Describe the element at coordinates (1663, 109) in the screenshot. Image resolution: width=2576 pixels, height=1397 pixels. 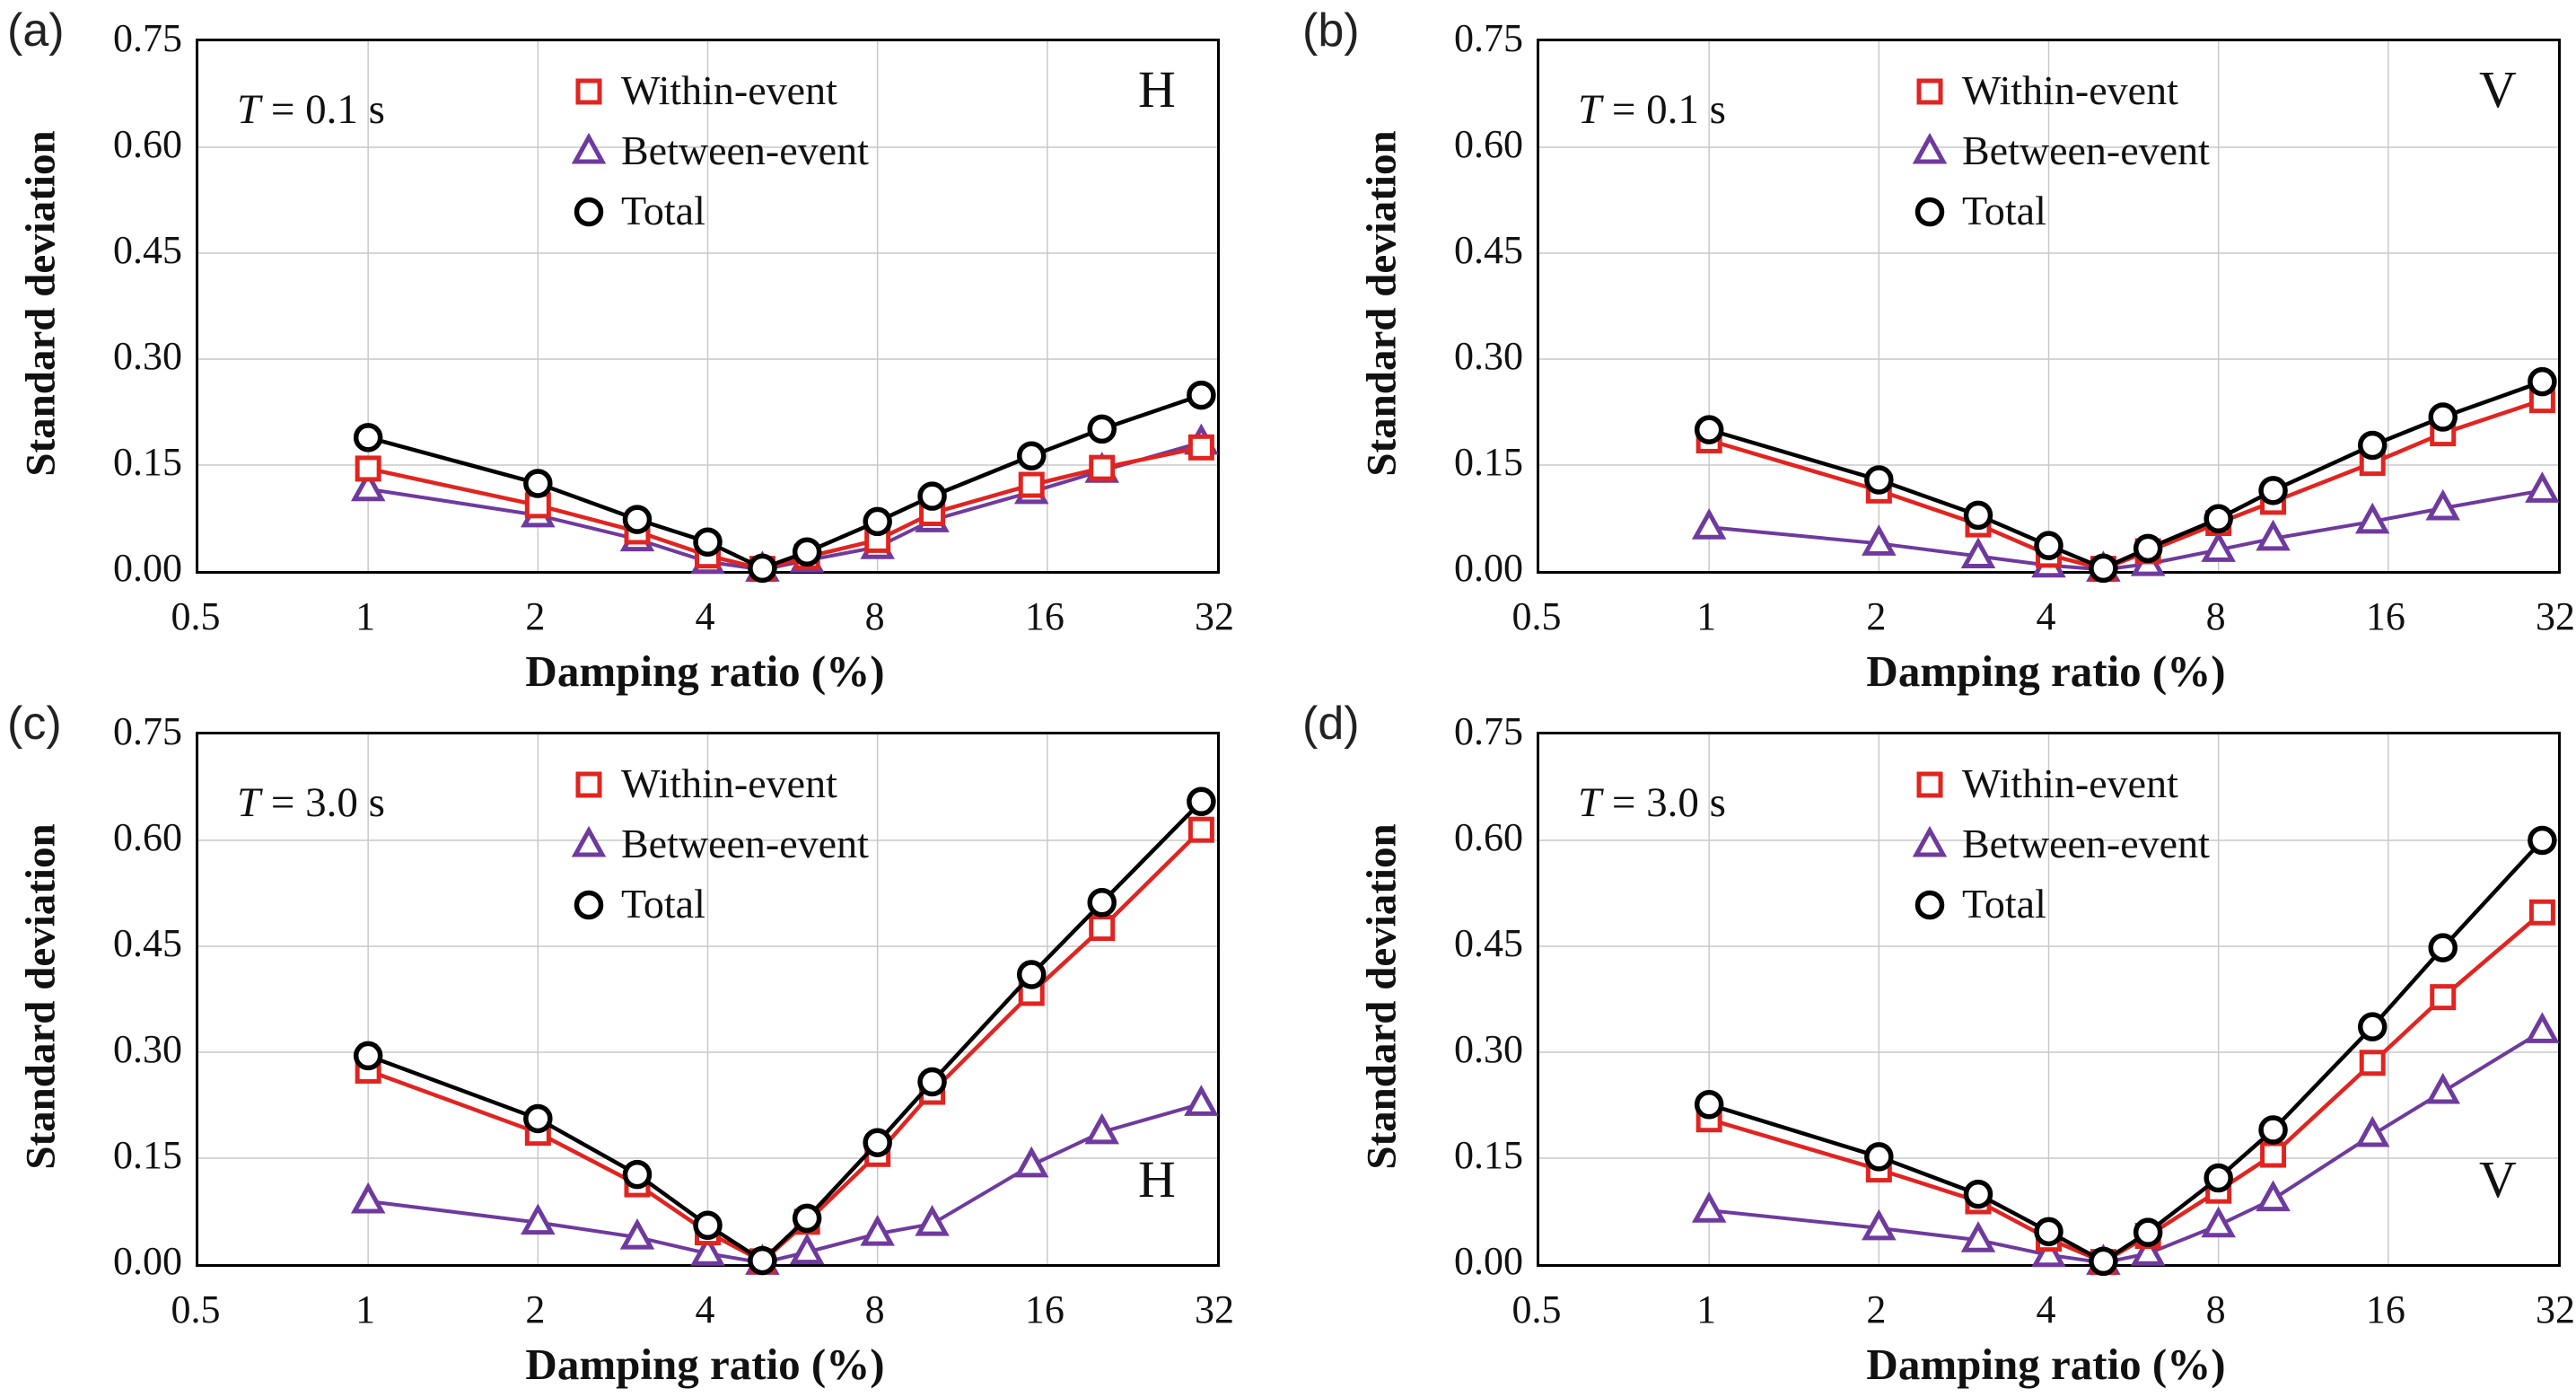
I see `period-value: = 0.1 s` at that location.